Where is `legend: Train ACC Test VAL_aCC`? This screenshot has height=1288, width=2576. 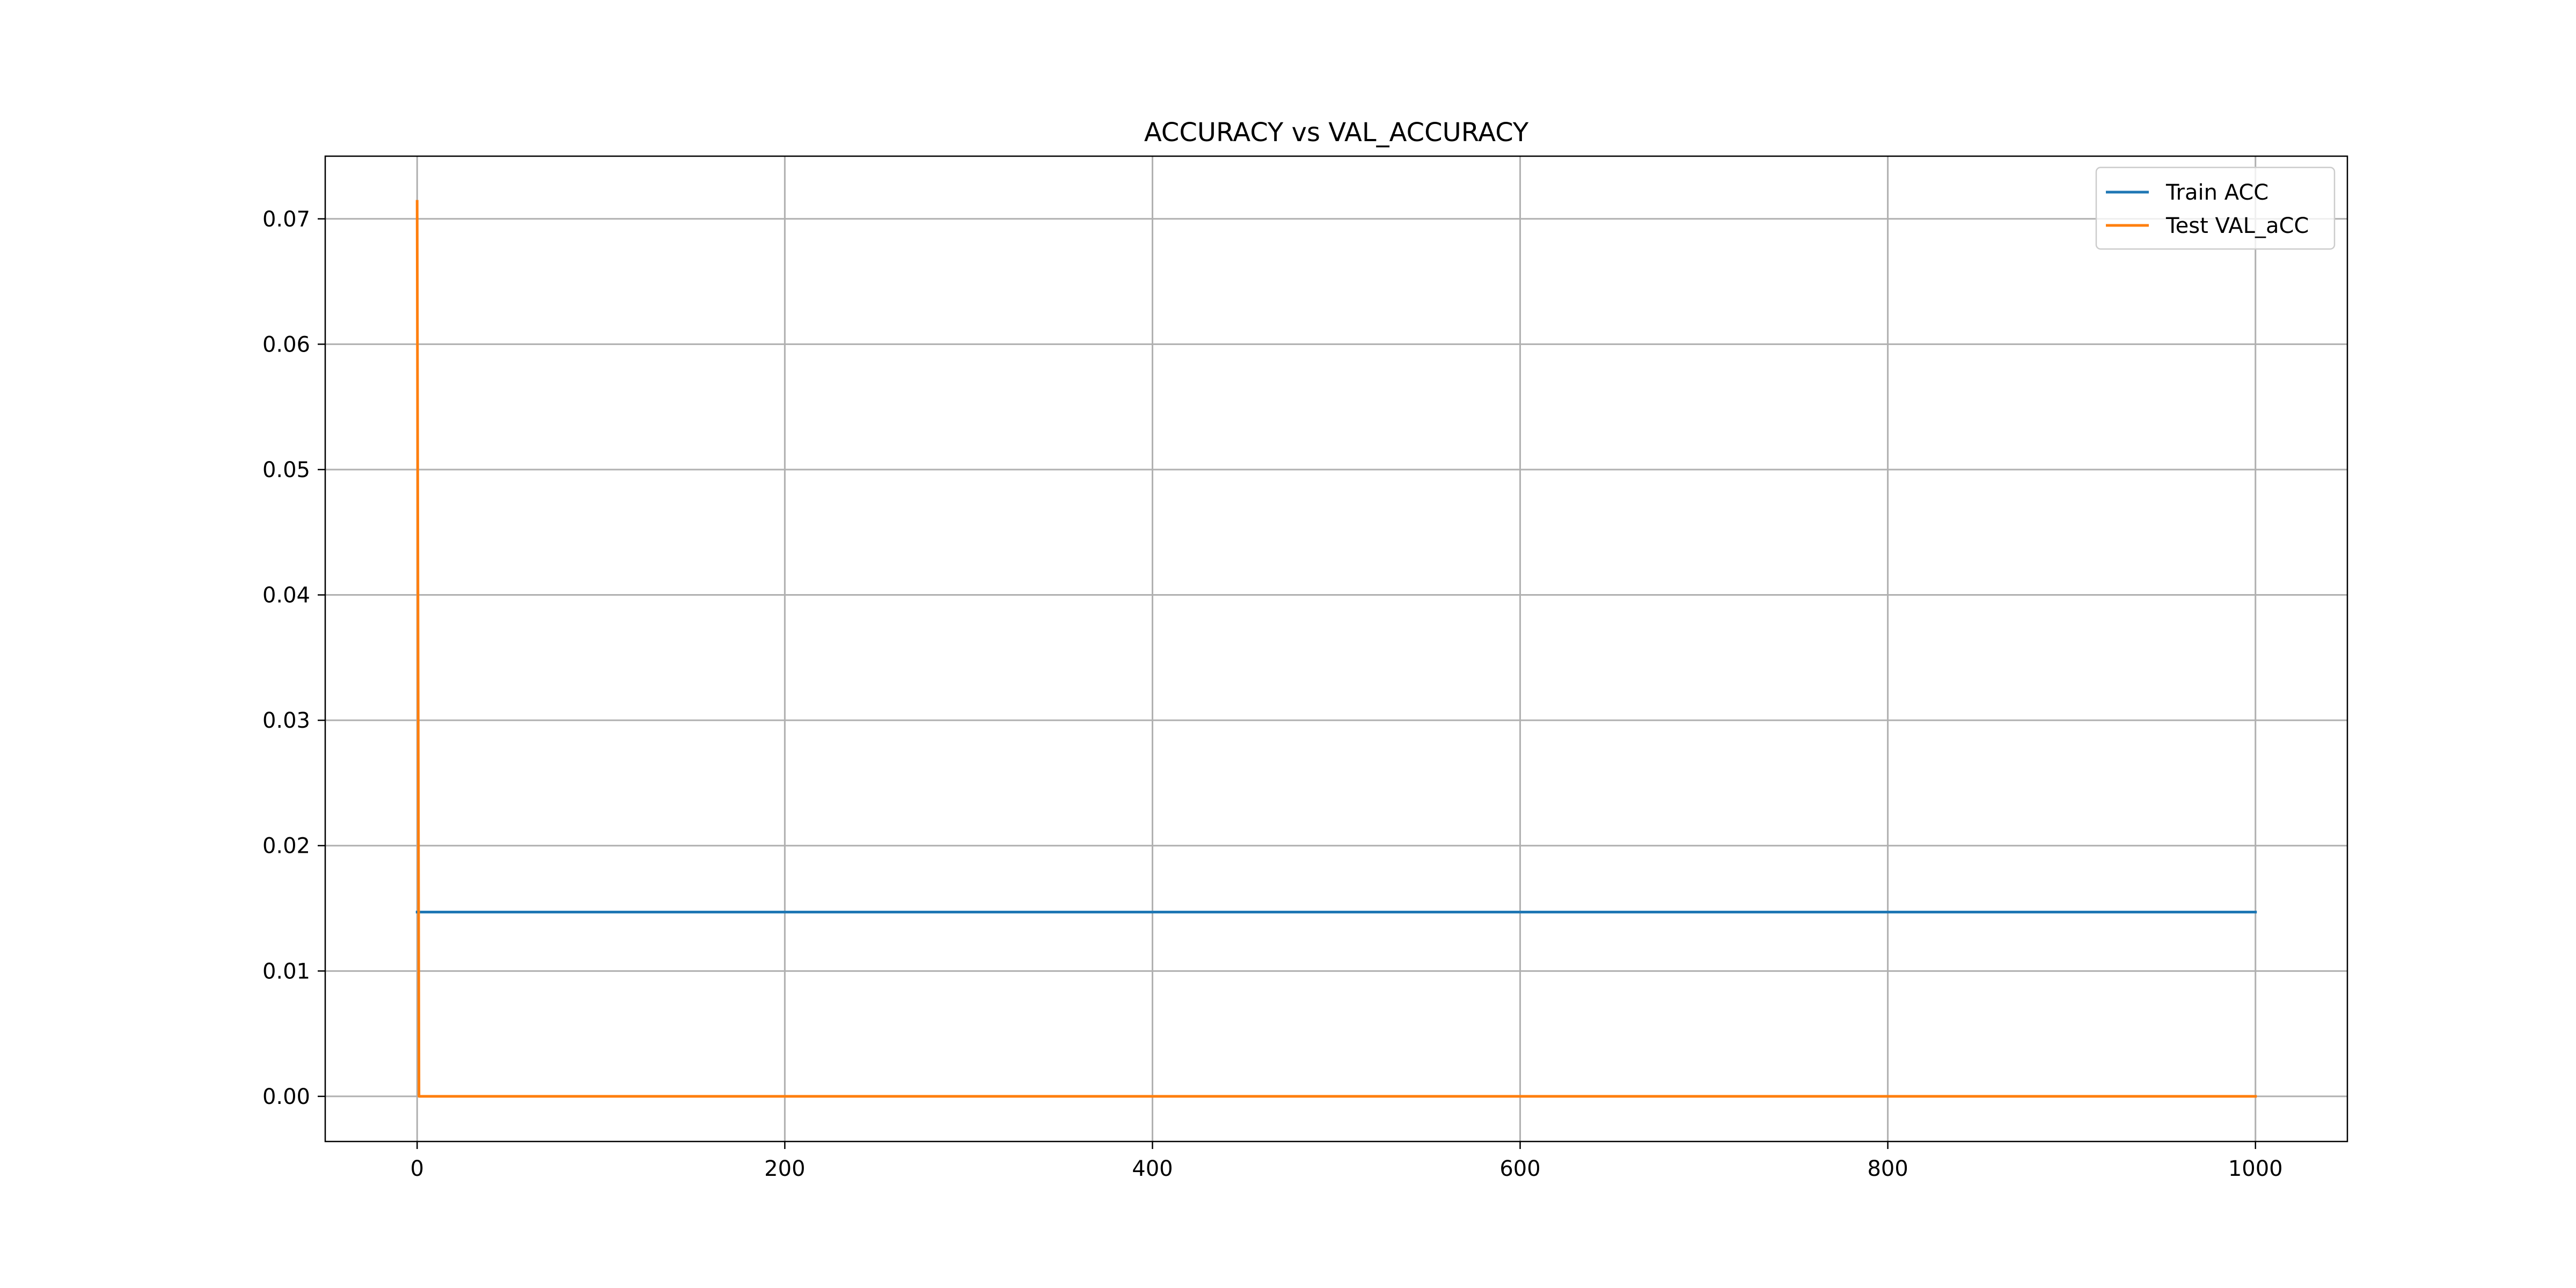
legend: Train ACC Test VAL_aCC is located at coordinates (2215, 208).